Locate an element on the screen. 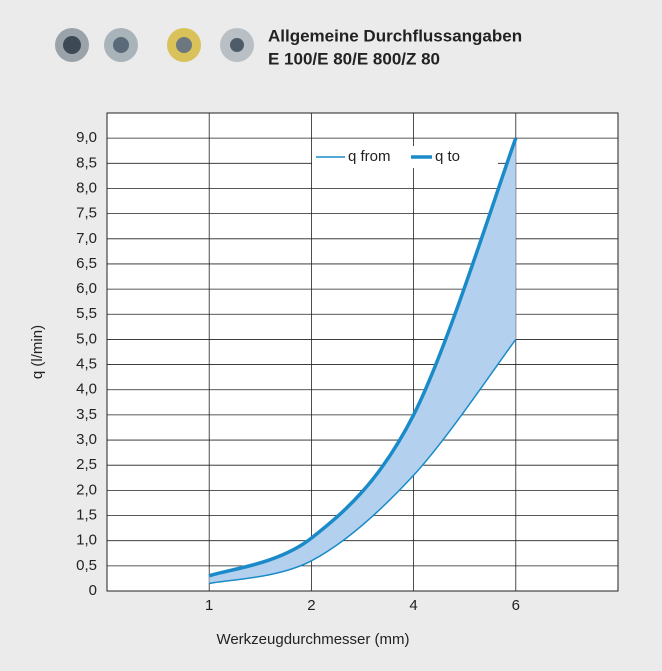 This screenshot has height=671, width=662. chart-title: Allgemeine Durchflussangaben is located at coordinates (395, 35).